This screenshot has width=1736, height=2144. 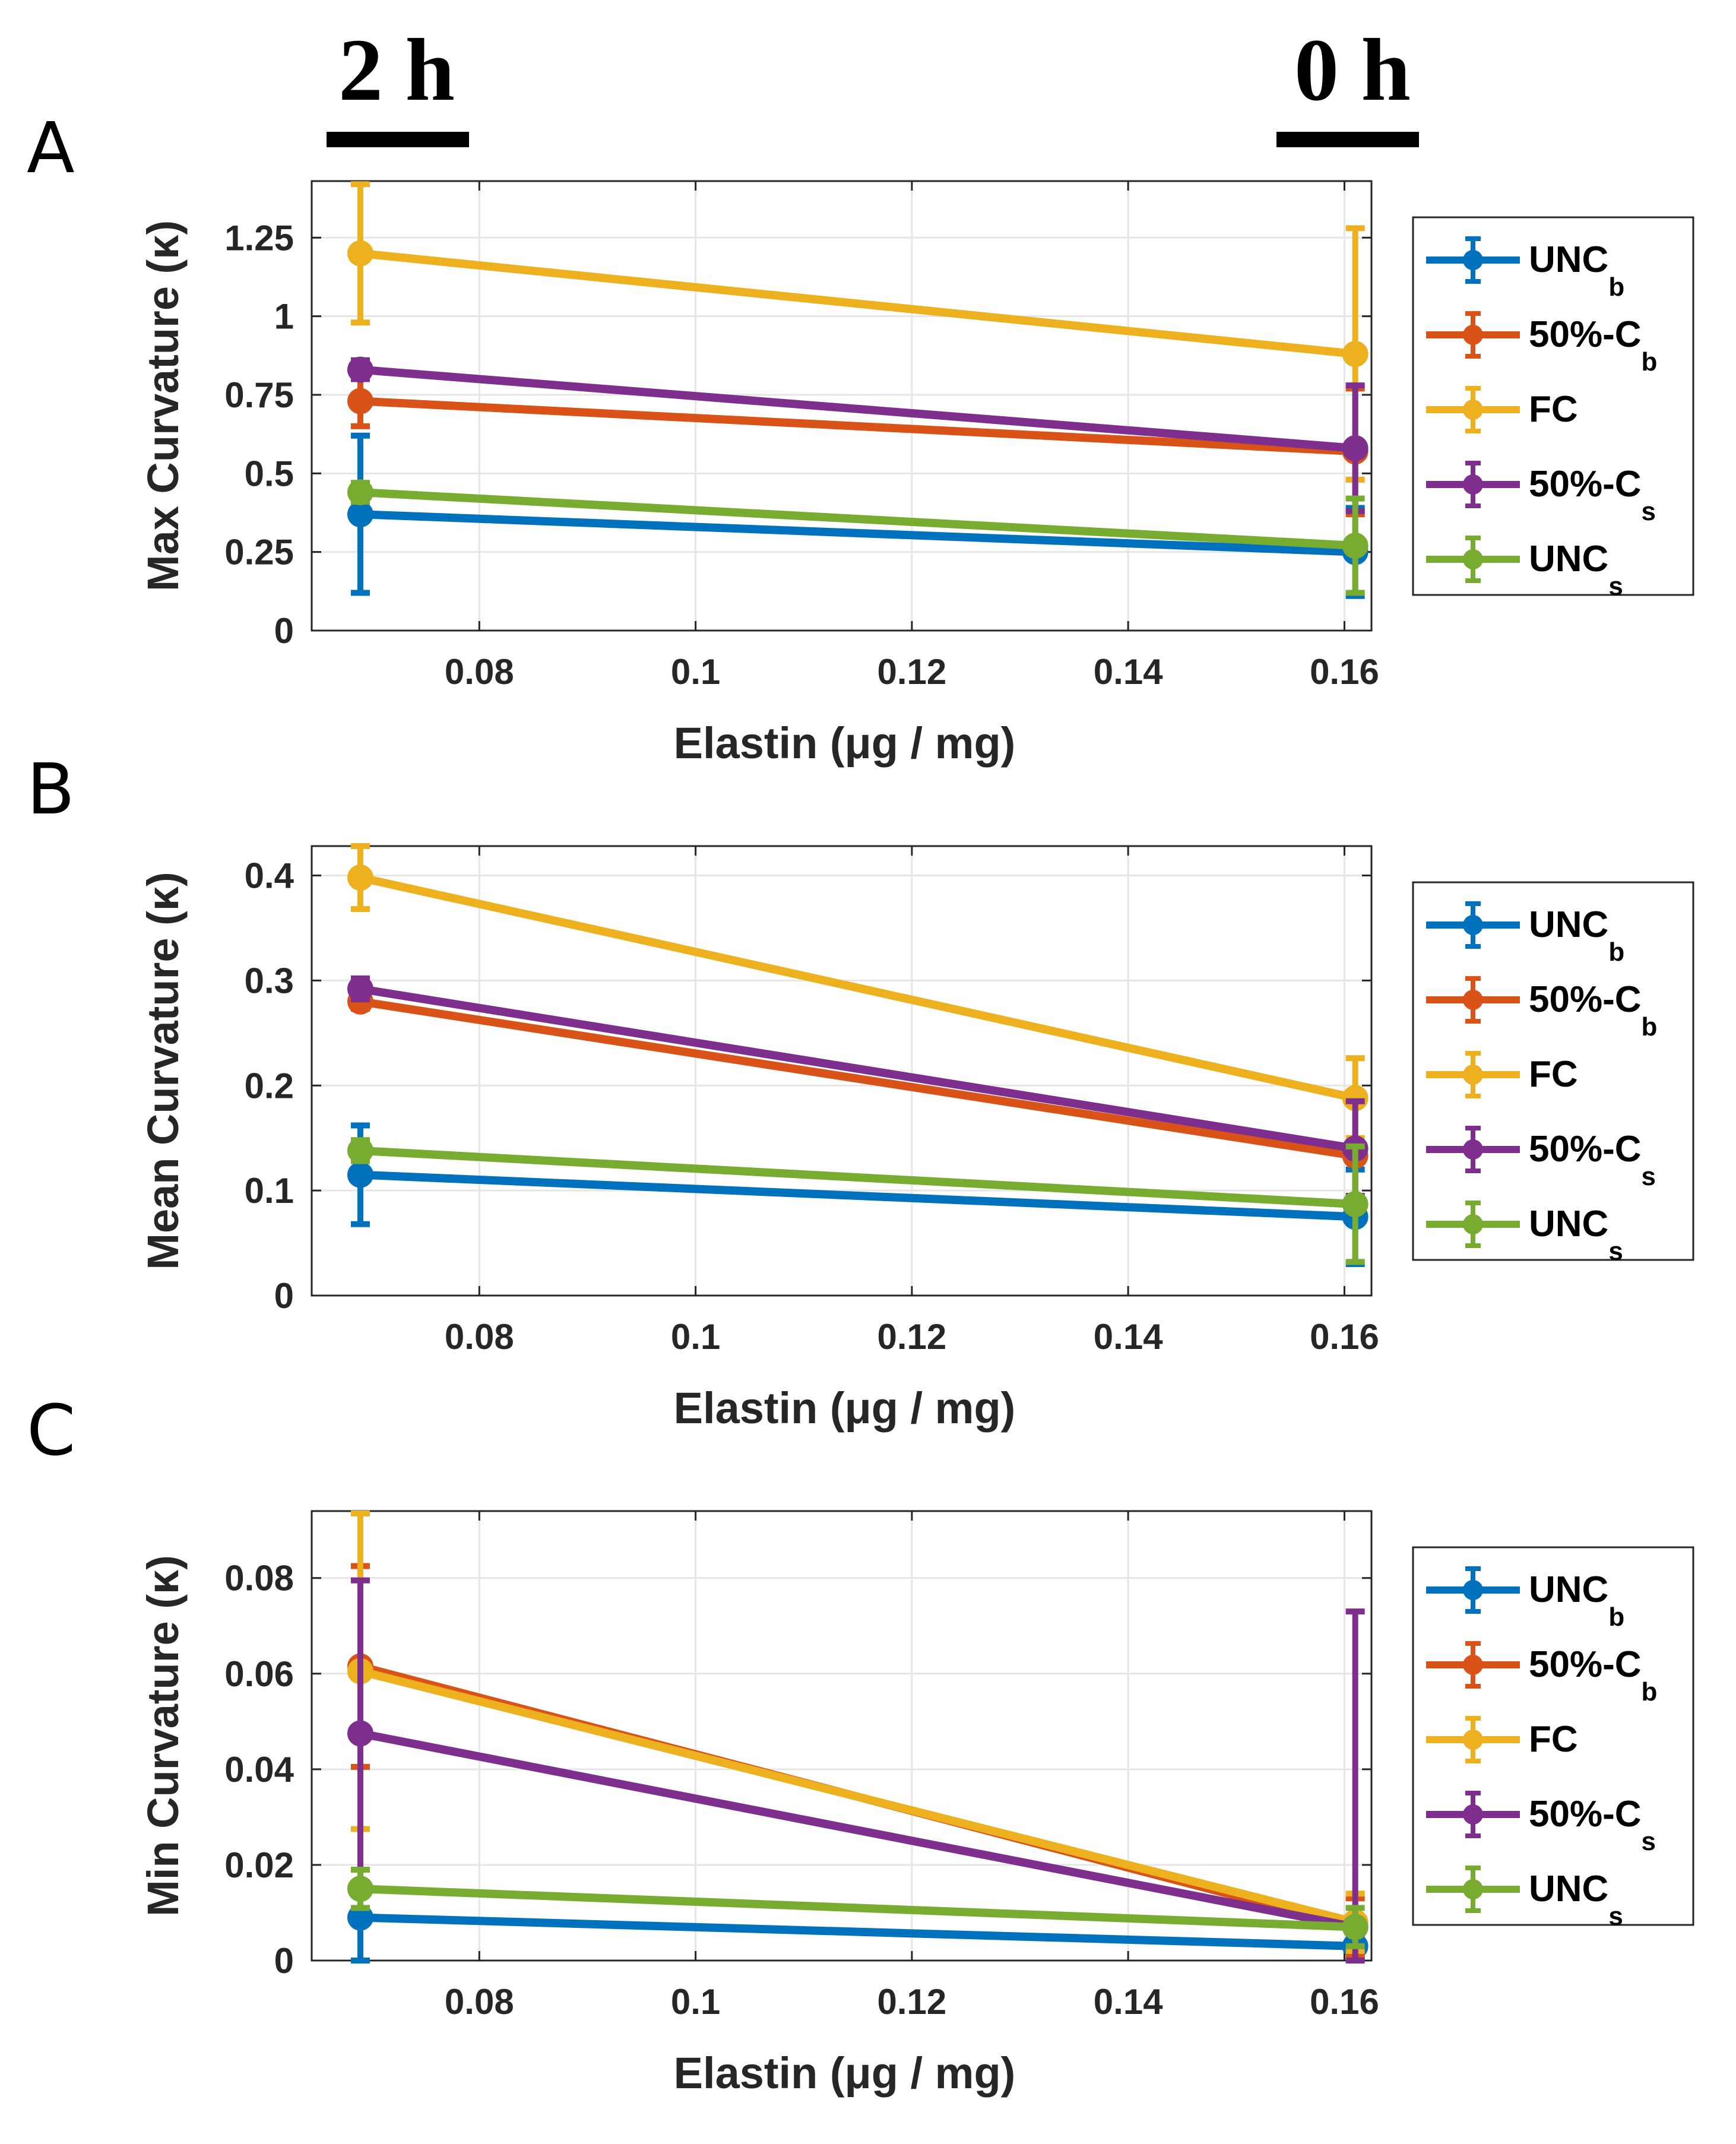 I want to click on panel-letter-a: A, so click(x=51, y=148).